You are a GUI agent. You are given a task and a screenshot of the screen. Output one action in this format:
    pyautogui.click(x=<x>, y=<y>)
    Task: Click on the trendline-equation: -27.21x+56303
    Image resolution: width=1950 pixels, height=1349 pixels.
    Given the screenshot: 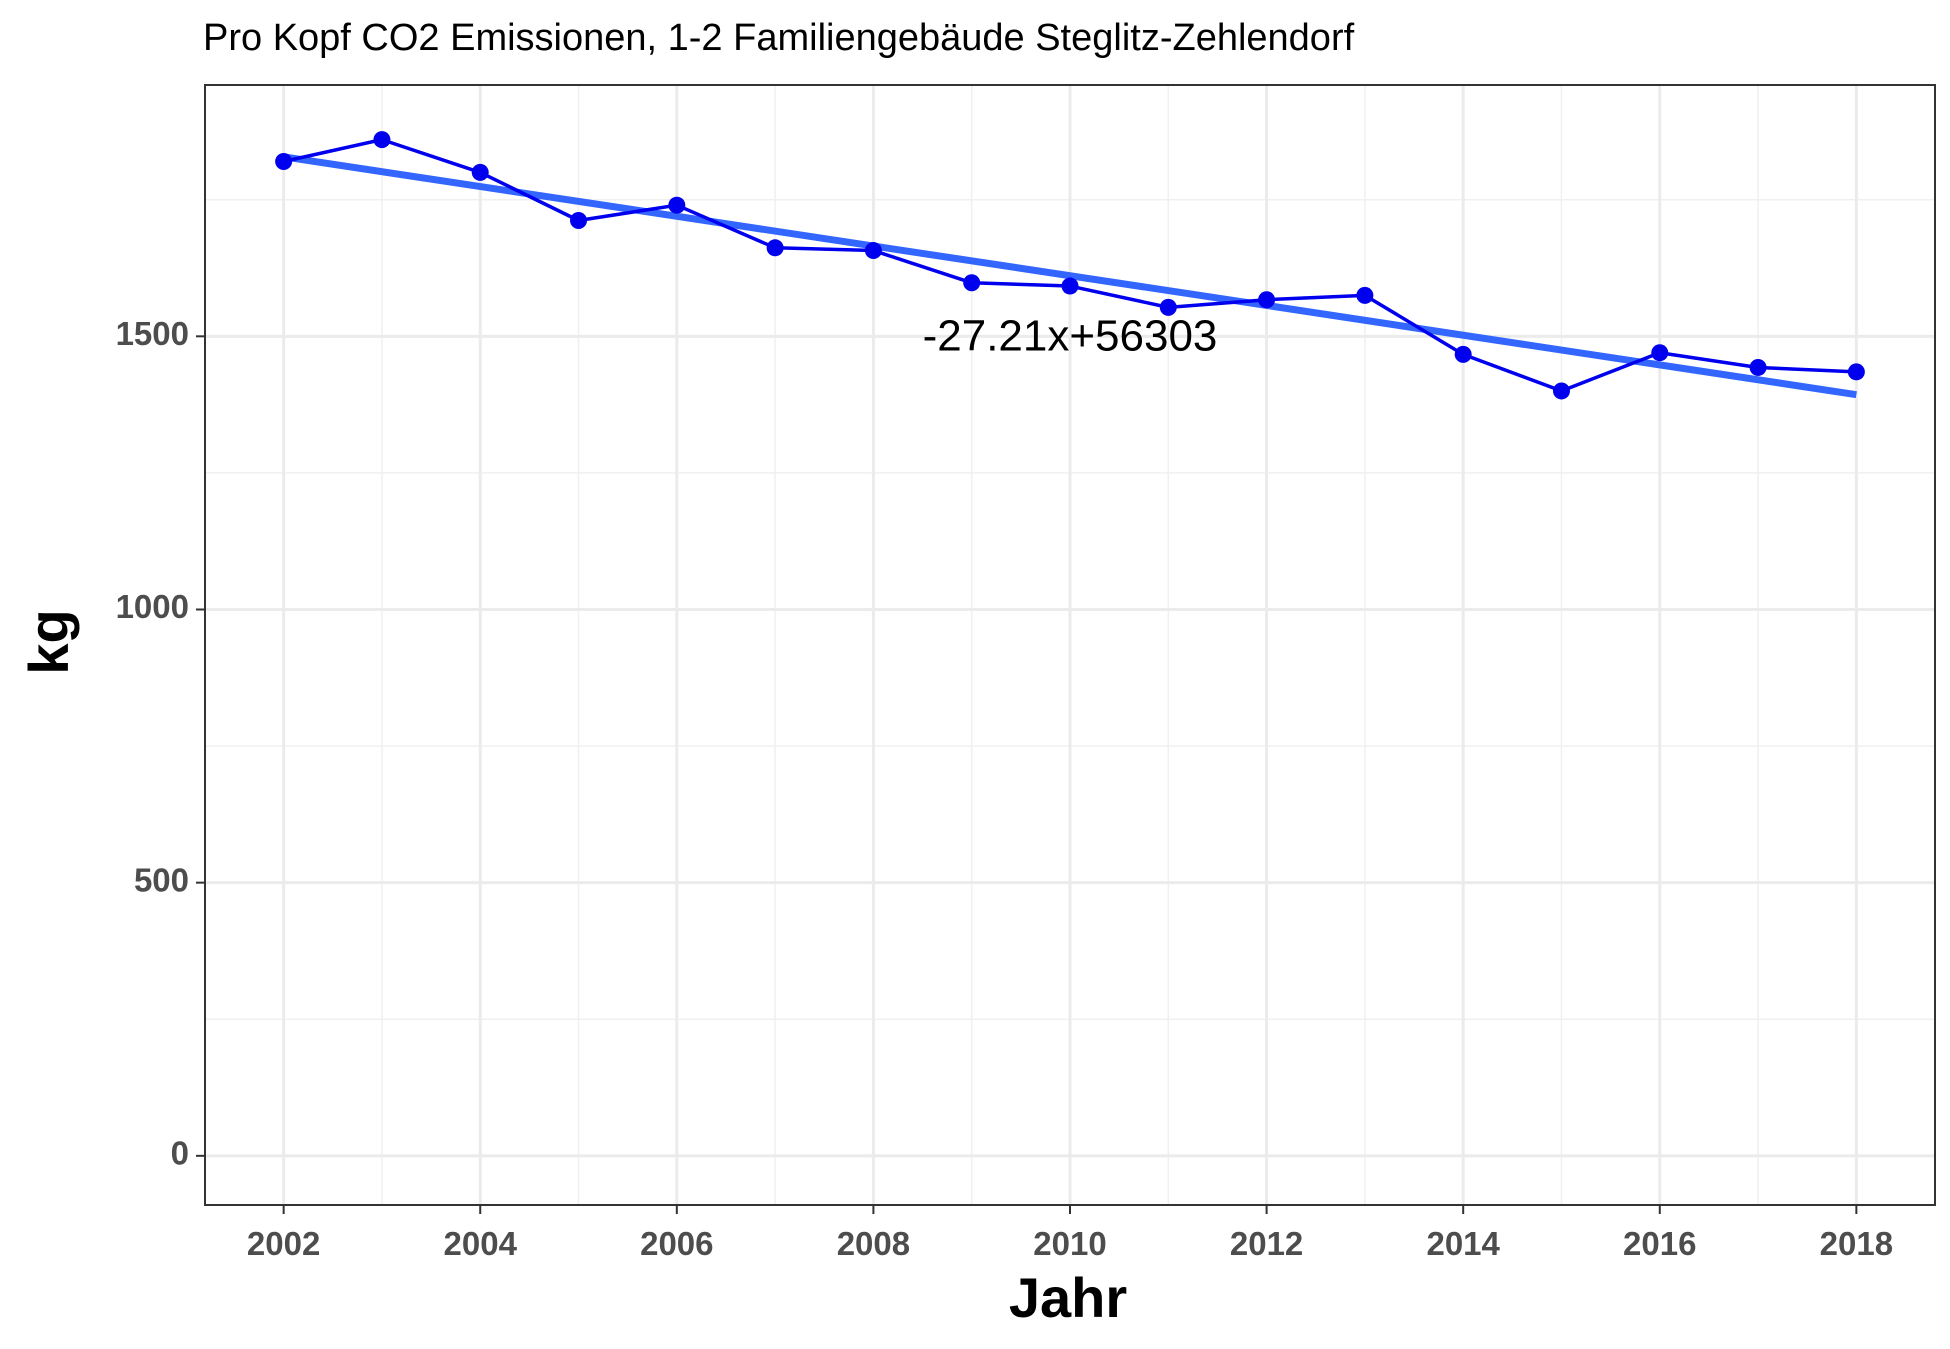 What is the action you would take?
    pyautogui.click(x=1070, y=336)
    